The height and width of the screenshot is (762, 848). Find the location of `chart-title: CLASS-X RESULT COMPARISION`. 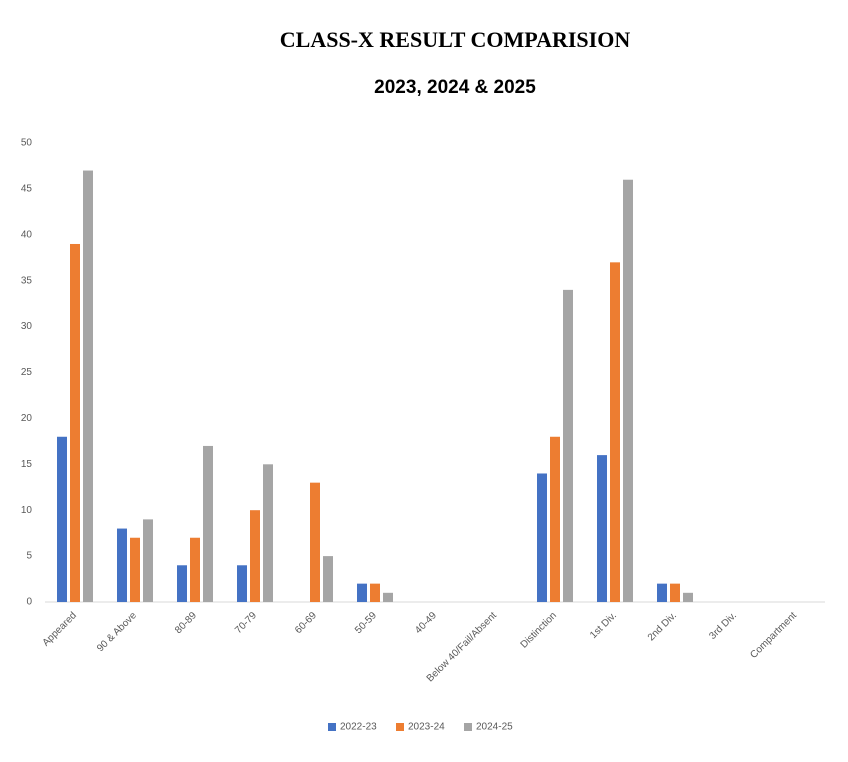

chart-title: CLASS-X RESULT COMPARISION is located at coordinates (455, 39).